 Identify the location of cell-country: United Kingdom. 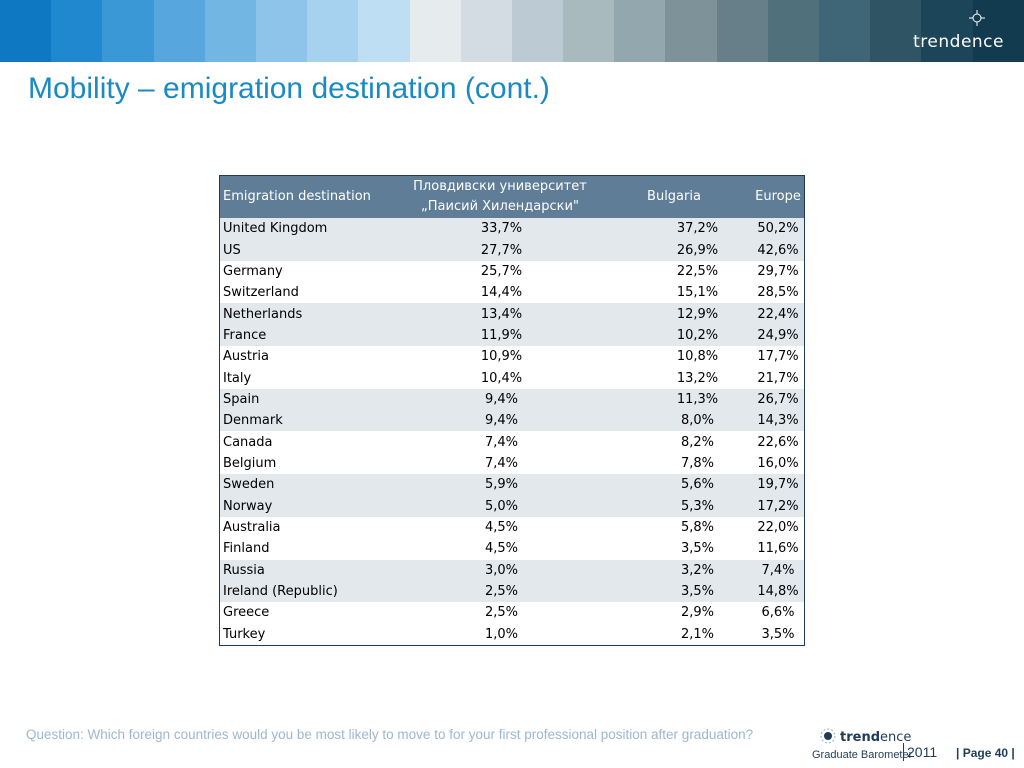
(275, 229).